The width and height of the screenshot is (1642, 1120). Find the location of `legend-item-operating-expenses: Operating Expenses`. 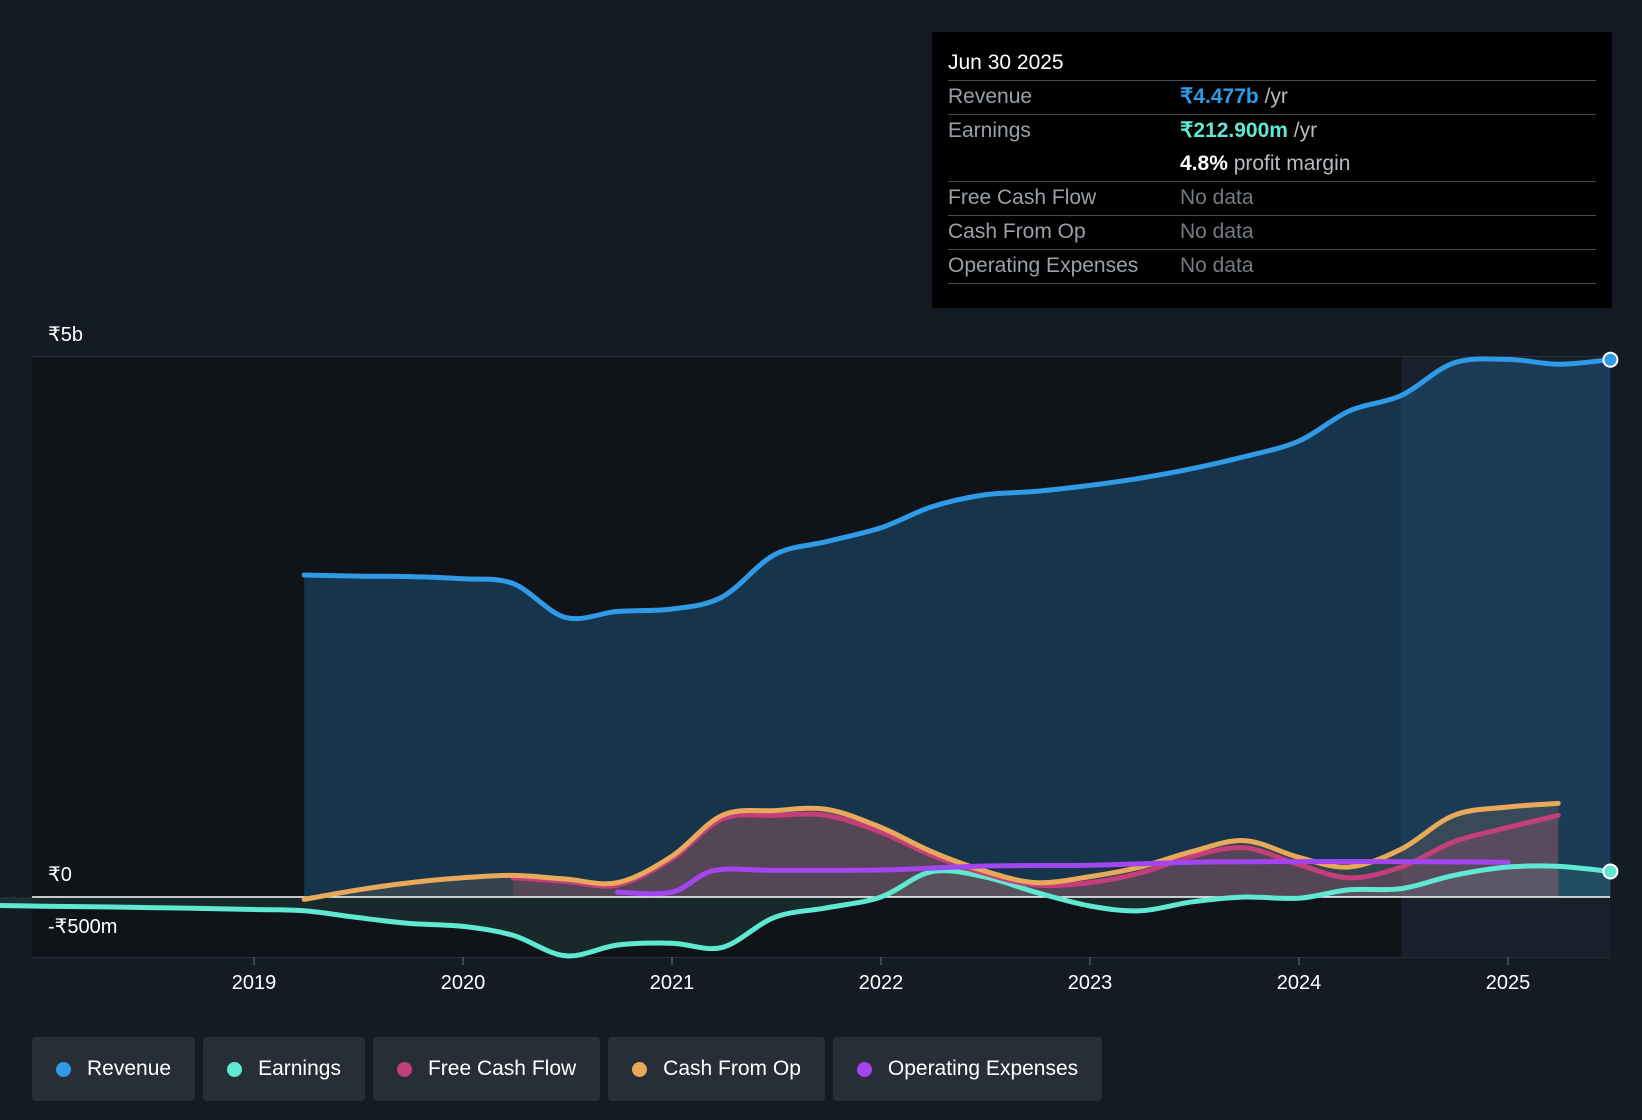

legend-item-operating-expenses: Operating Expenses is located at coordinates (967, 1069).